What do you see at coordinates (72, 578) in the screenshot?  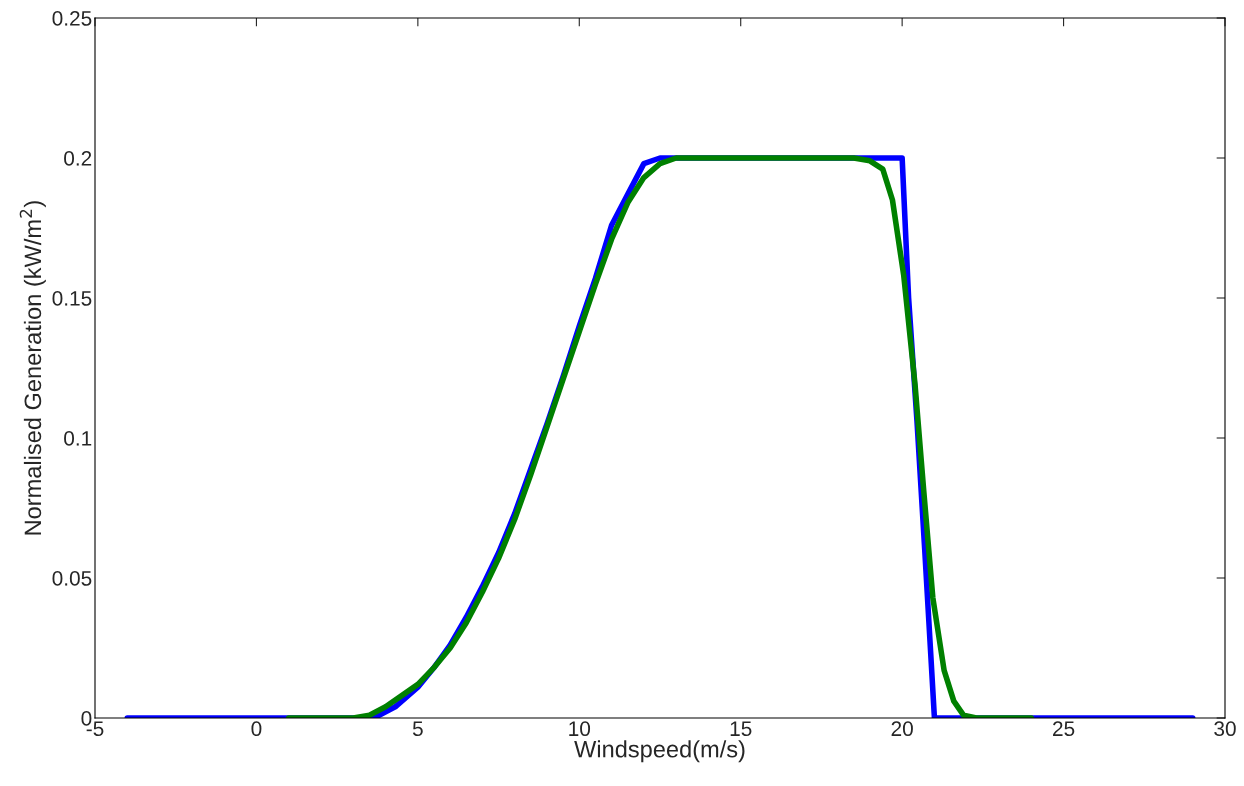 I see `y-tick-label: 0.05` at bounding box center [72, 578].